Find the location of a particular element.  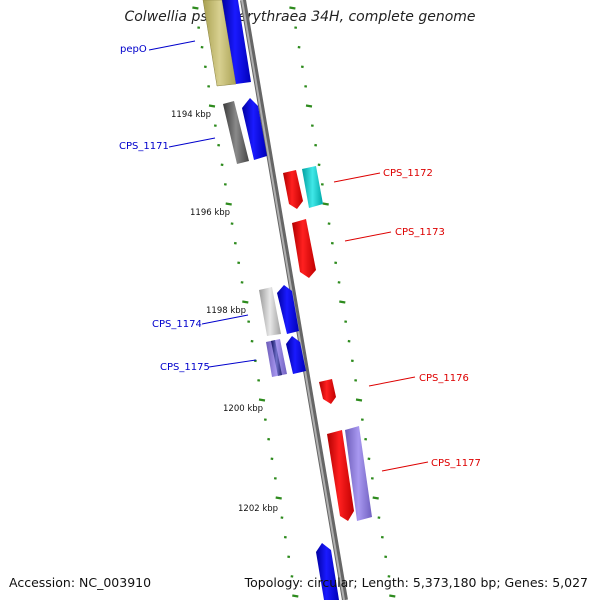

gene-cps1177 is located at coordinates (340, 475).